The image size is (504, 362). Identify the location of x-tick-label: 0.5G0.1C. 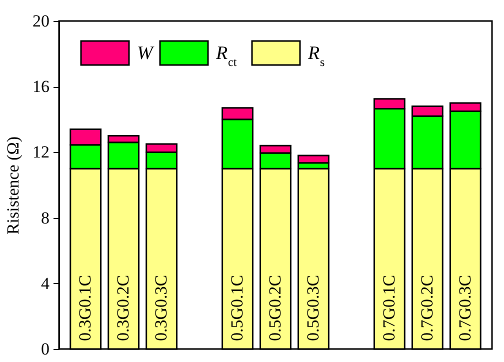
(237, 307).